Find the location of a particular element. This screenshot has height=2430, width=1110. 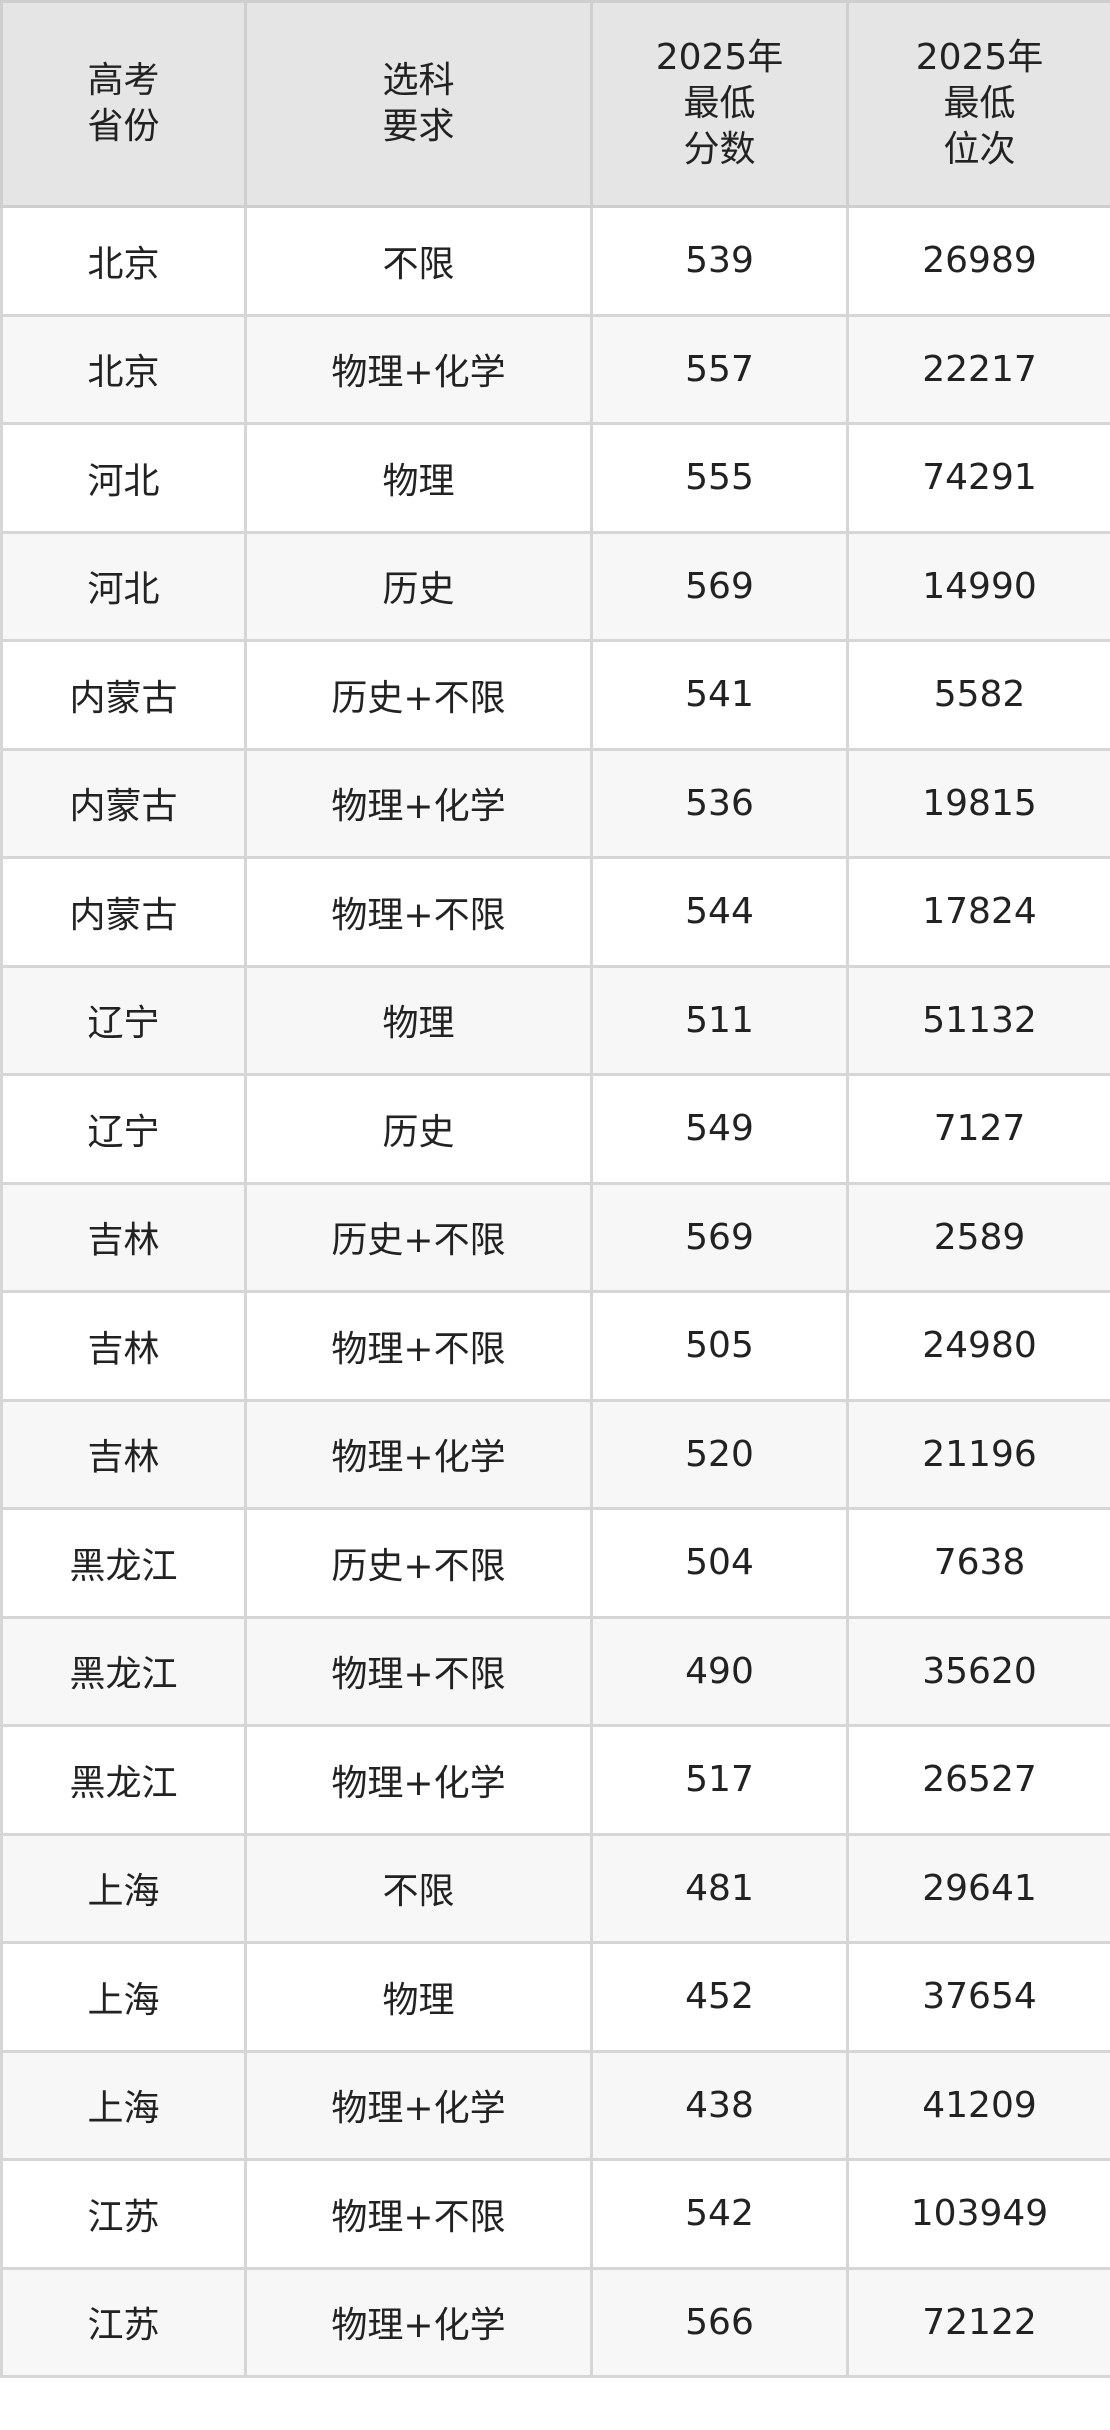

cell-min-rank: 37654 is located at coordinates (978, 1997).